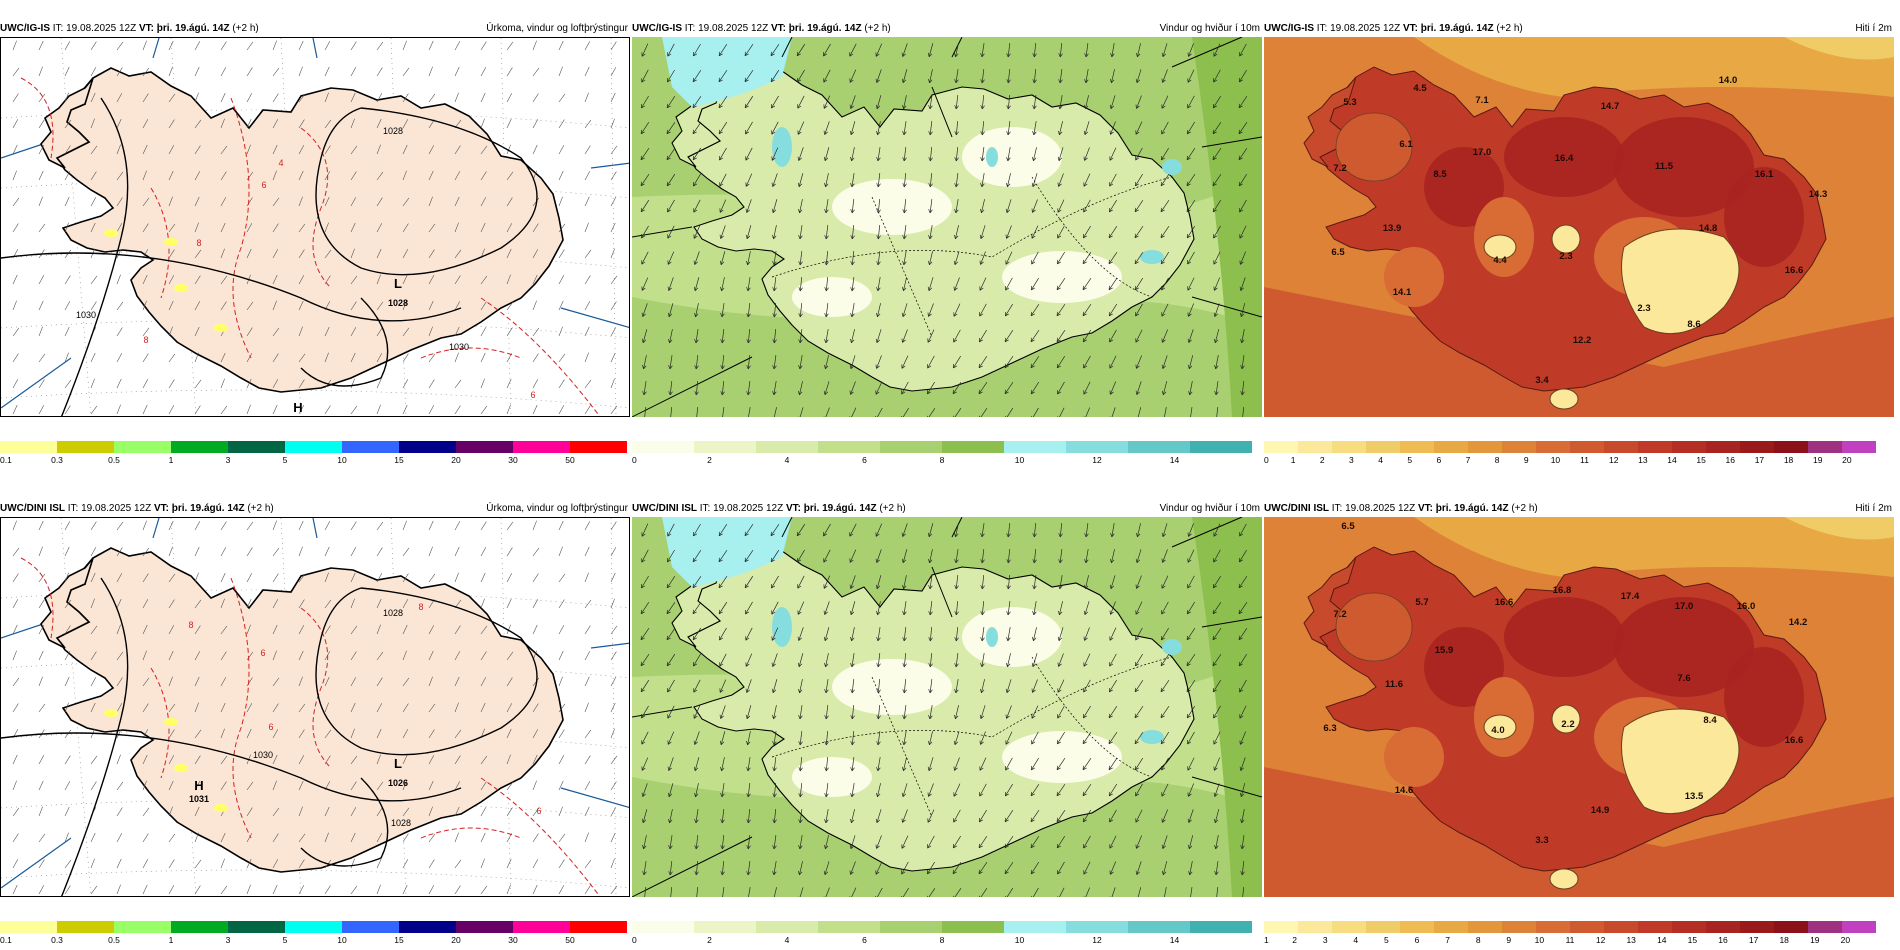 The height and width of the screenshot is (950, 1900). Describe the element at coordinates (114, 940) in the screenshot. I see `scale-tick-label: 0.5` at that location.